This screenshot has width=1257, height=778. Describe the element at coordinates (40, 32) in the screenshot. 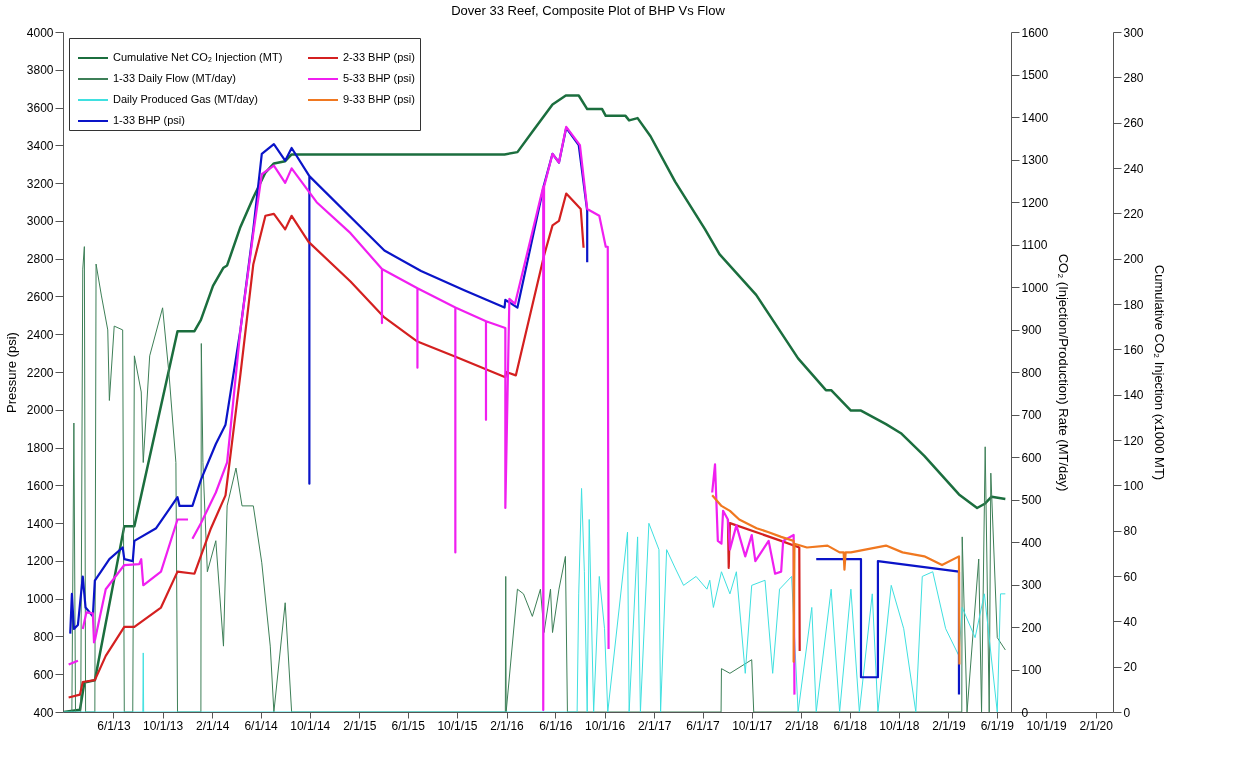

I see `y-tick-label: 4000` at that location.